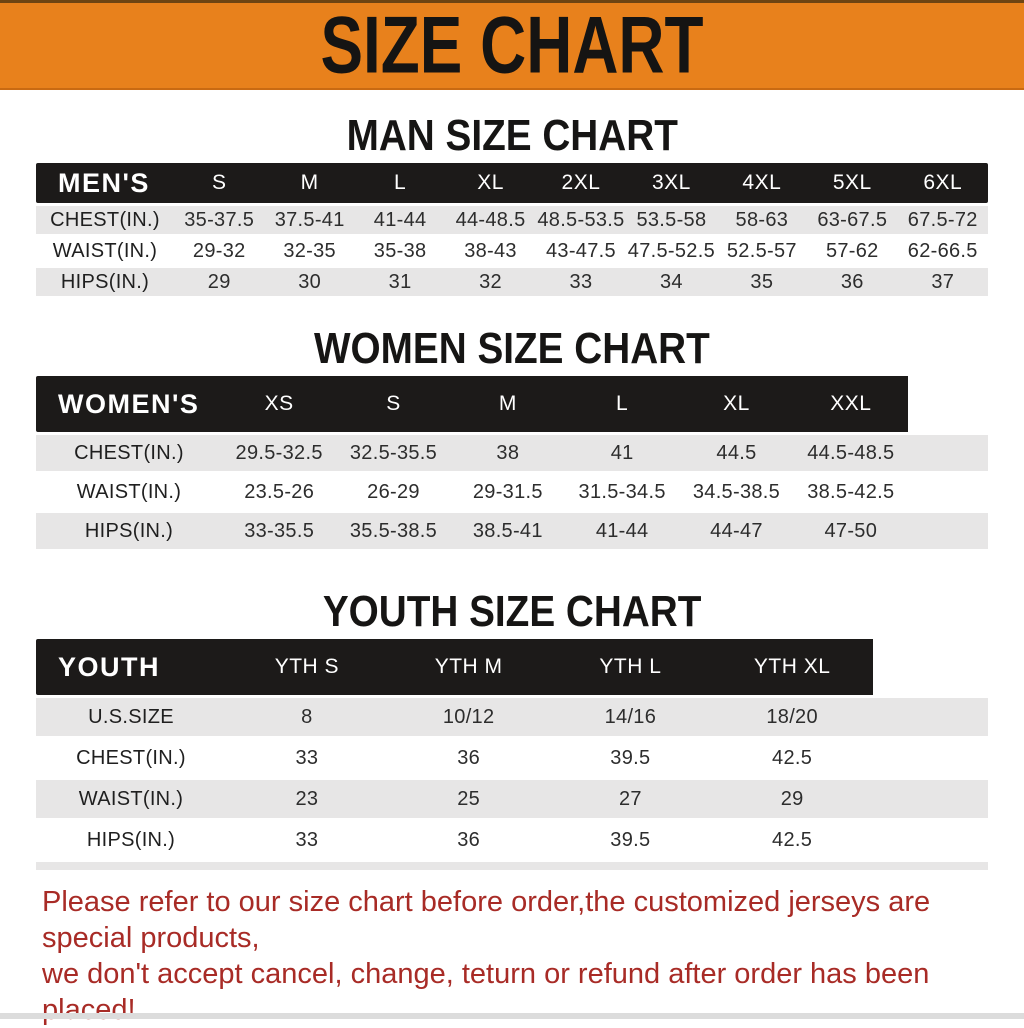  I want to click on women-section-heading: WOMEN SIZE CHART, so click(512, 349).